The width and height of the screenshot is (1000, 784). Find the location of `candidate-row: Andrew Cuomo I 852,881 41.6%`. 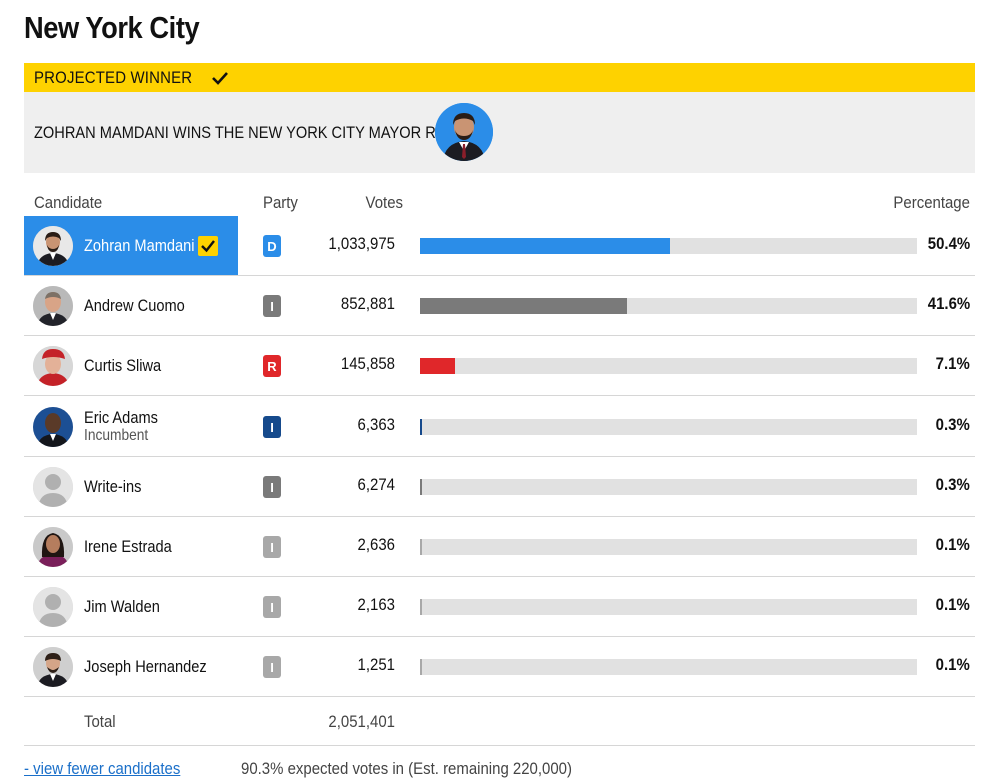

candidate-row: Andrew Cuomo I 852,881 41.6% is located at coordinates (499, 306).